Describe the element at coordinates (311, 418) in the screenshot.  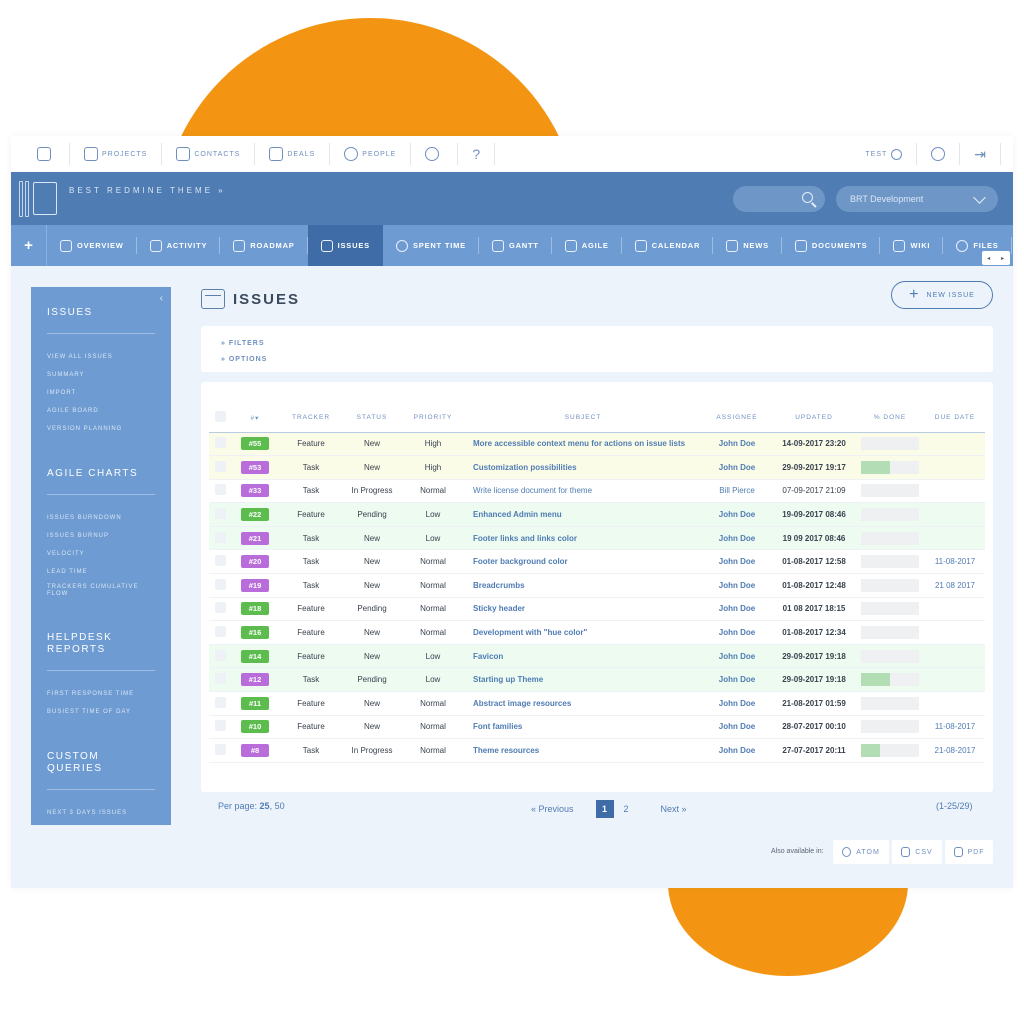
I see `col-tracker: TRACKER` at that location.